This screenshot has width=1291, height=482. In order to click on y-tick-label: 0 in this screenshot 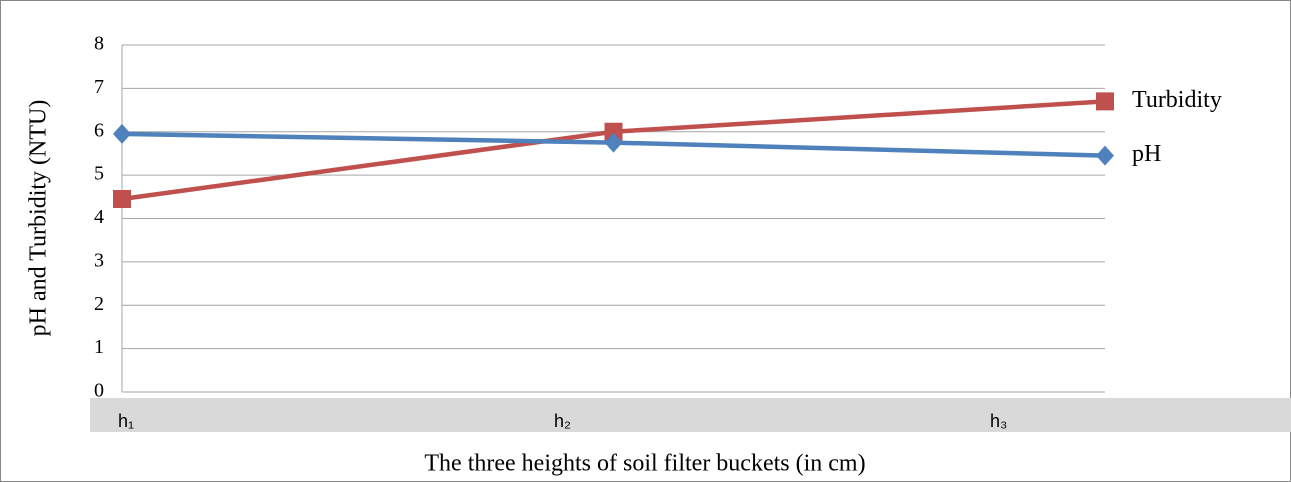, I will do `click(99, 391)`.